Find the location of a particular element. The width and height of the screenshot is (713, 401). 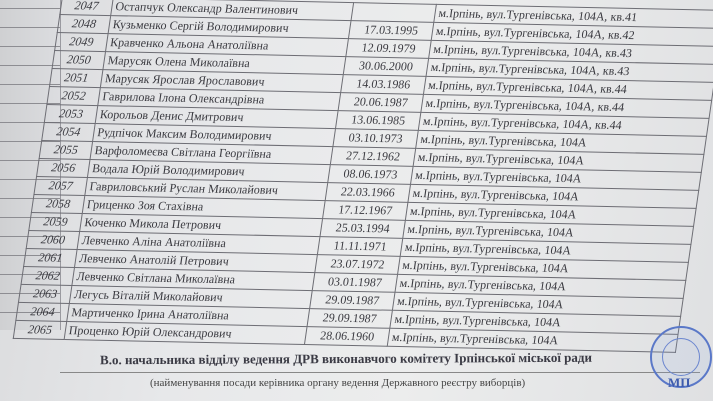

birth-date: 03.01.1987 is located at coordinates (355, 282).